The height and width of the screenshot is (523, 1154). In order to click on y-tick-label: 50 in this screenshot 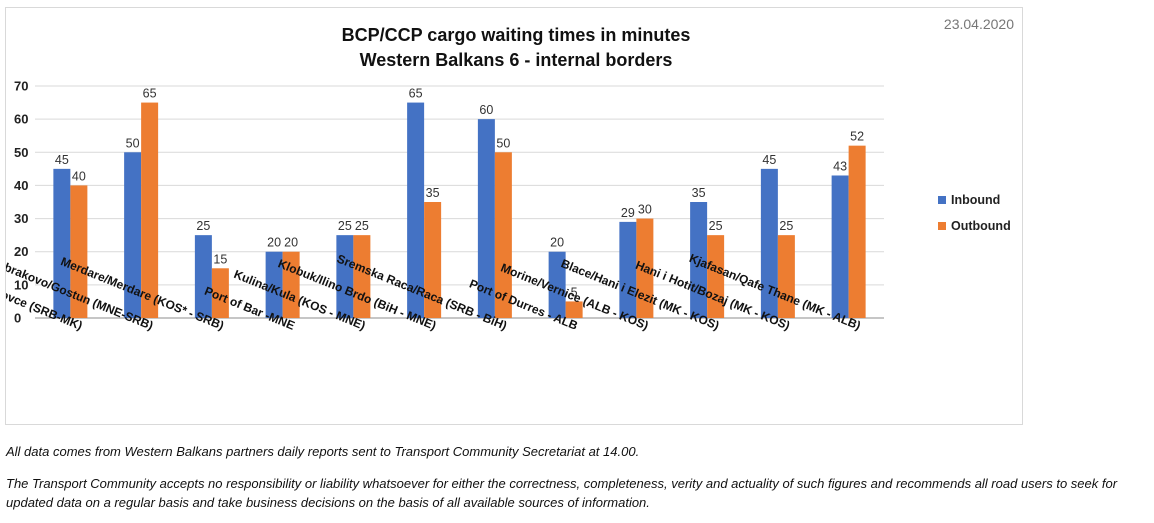, I will do `click(21, 152)`.